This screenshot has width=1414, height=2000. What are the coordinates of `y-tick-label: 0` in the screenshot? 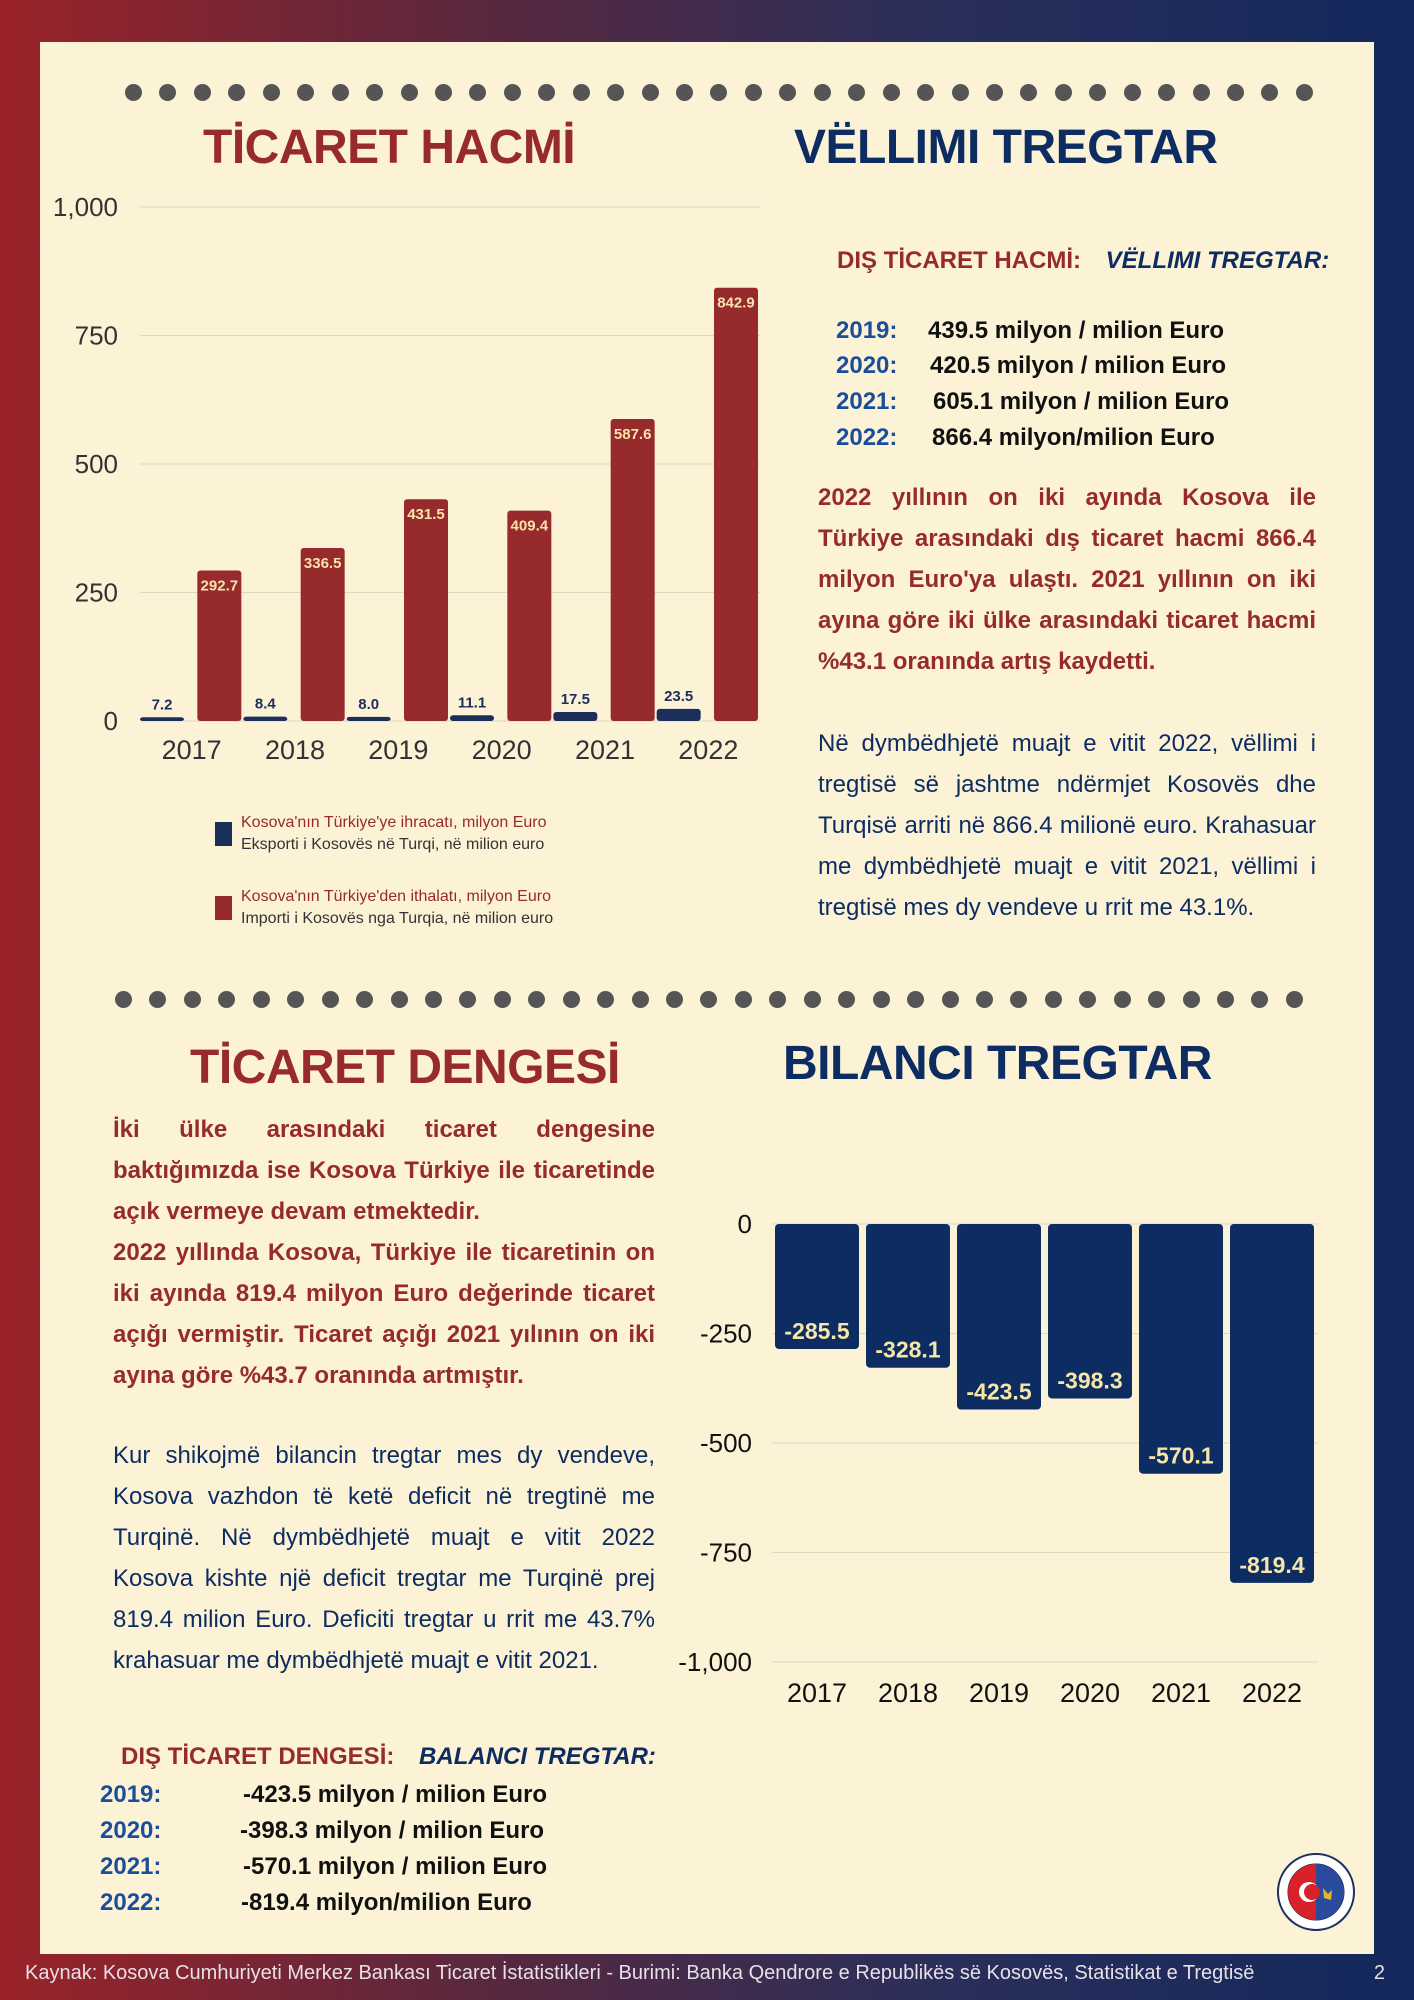 It's located at (745, 1224).